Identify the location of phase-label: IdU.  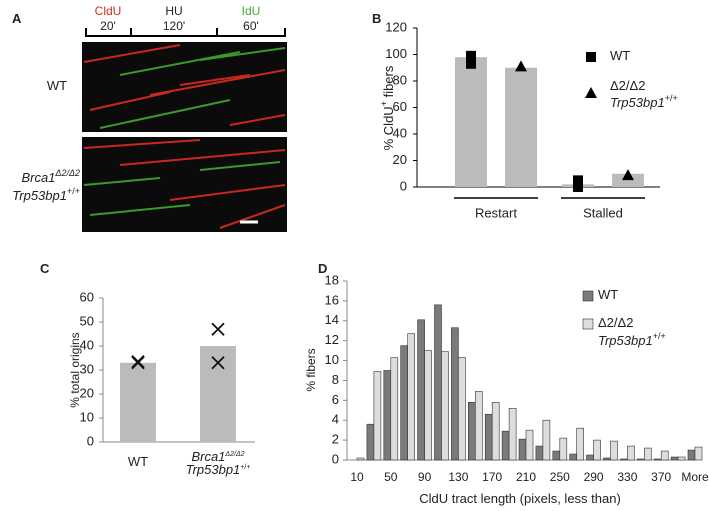
(251, 11).